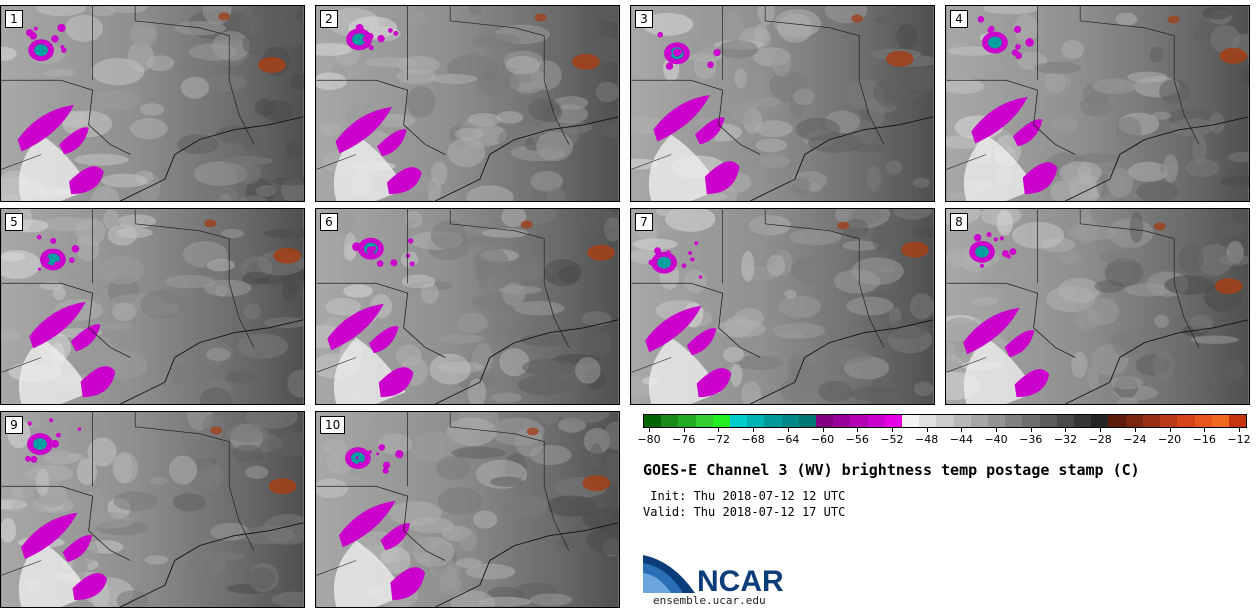 This screenshot has height=610, width=1260. Describe the element at coordinates (14, 19) in the screenshot. I see `member-number-label: 1` at that location.